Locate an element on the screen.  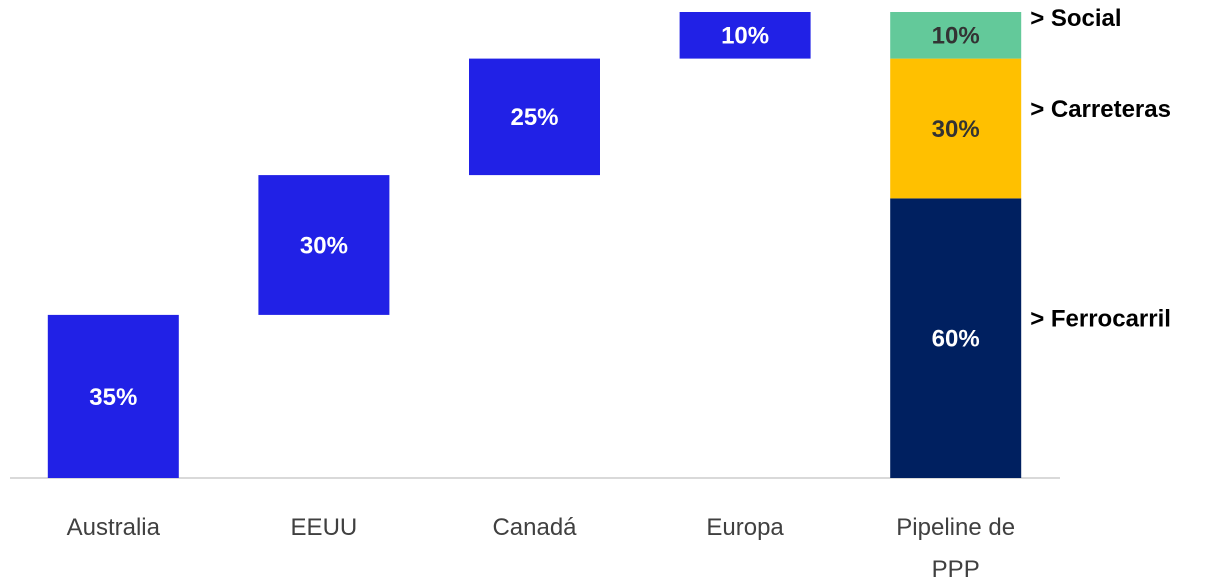
legend-label: > Social is located at coordinates (1075, 18).